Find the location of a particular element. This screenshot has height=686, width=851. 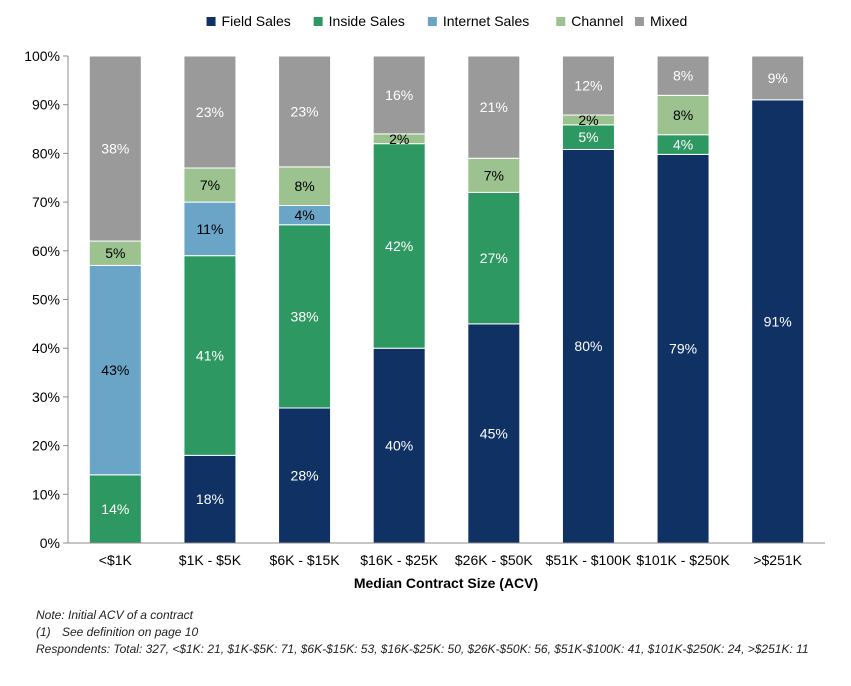

y-axis: 0% 10% 20% 30% 40% 50% 60% 70% 80% 90% 100% is located at coordinates (46, 299).